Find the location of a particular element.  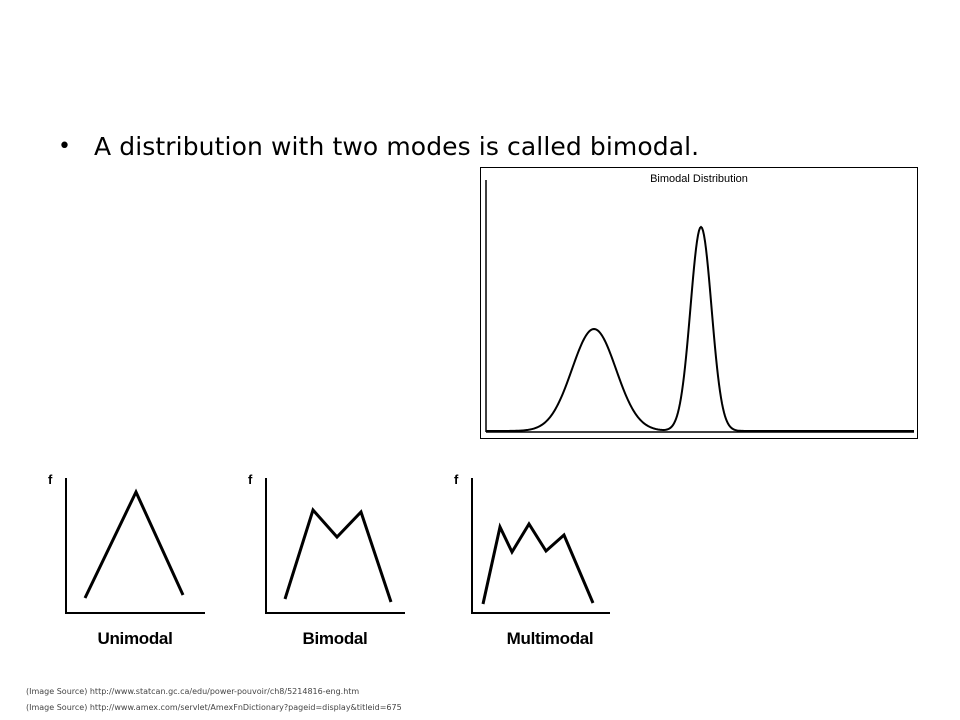

unimodal-plot is located at coordinates (135, 546).